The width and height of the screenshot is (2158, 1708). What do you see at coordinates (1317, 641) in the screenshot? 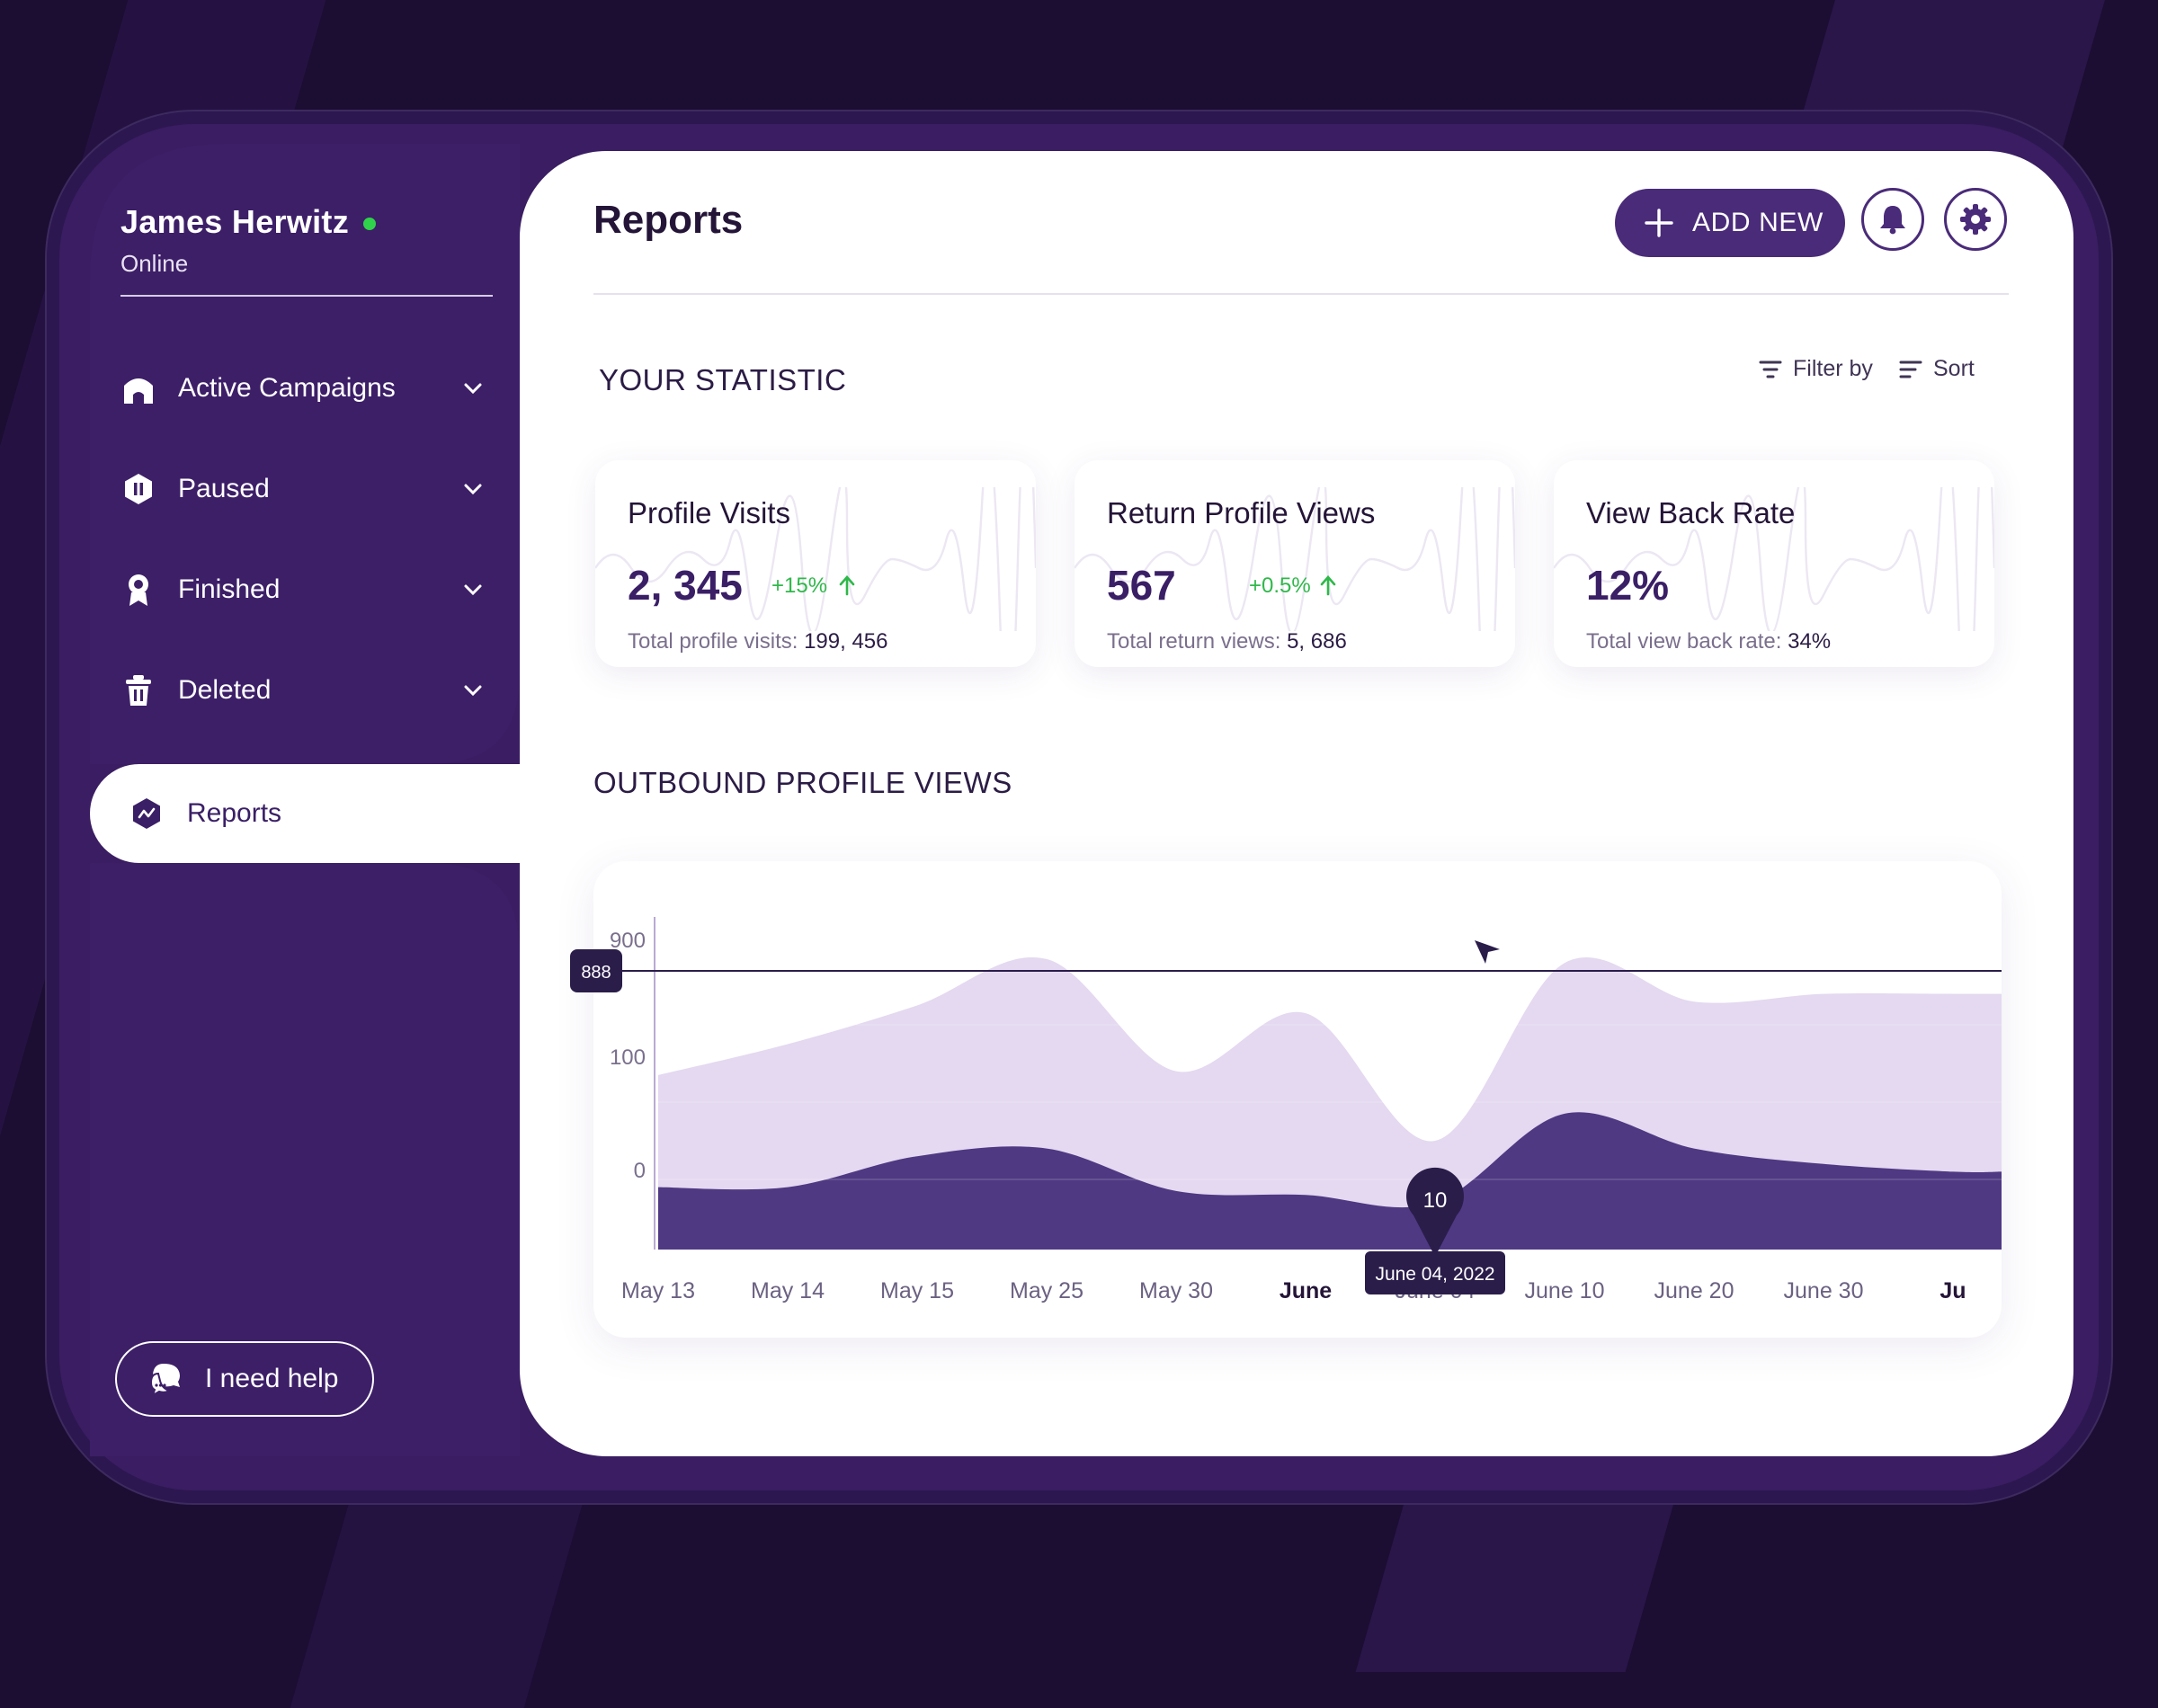
I see `stat-sub-value: 5, 686` at bounding box center [1317, 641].